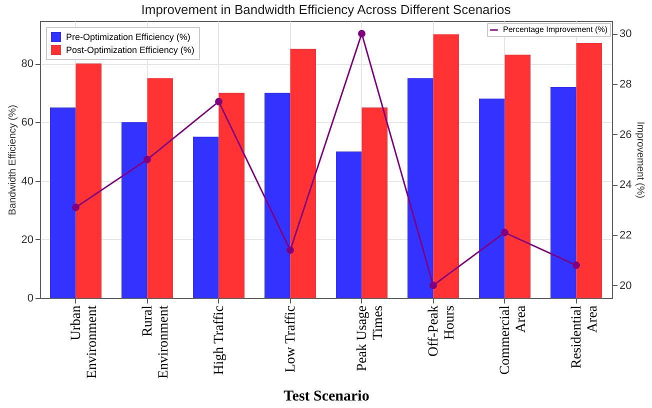  Describe the element at coordinates (27, 240) in the screenshot. I see `y-tick-label: 20` at that location.